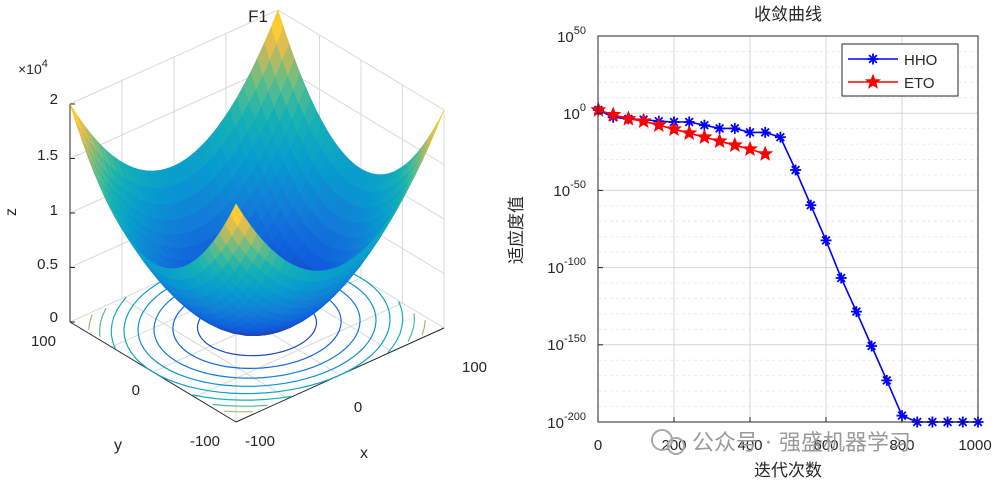 This screenshot has width=1002, height=488. What do you see at coordinates (54, 210) in the screenshot?
I see `z-tick-label: 1` at bounding box center [54, 210].